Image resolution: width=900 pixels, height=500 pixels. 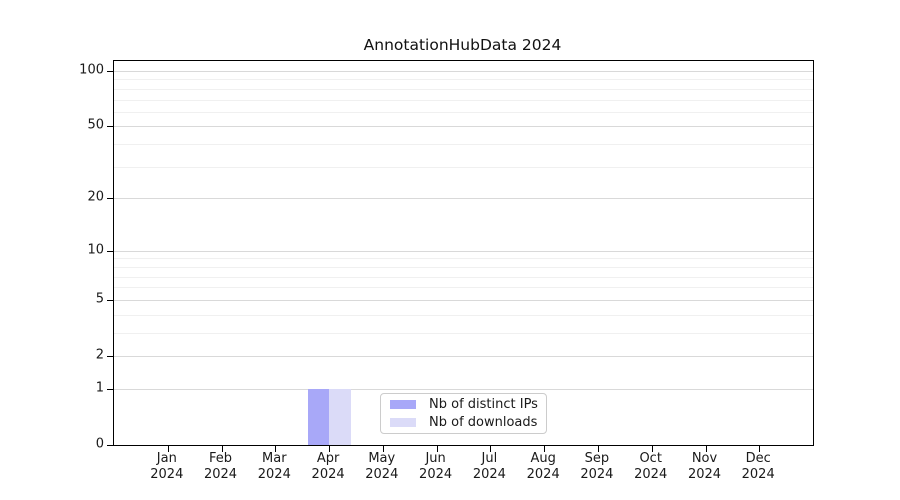 I want to click on legend-label-distinct-ips: Nb of distinct IPs, so click(x=483, y=404).